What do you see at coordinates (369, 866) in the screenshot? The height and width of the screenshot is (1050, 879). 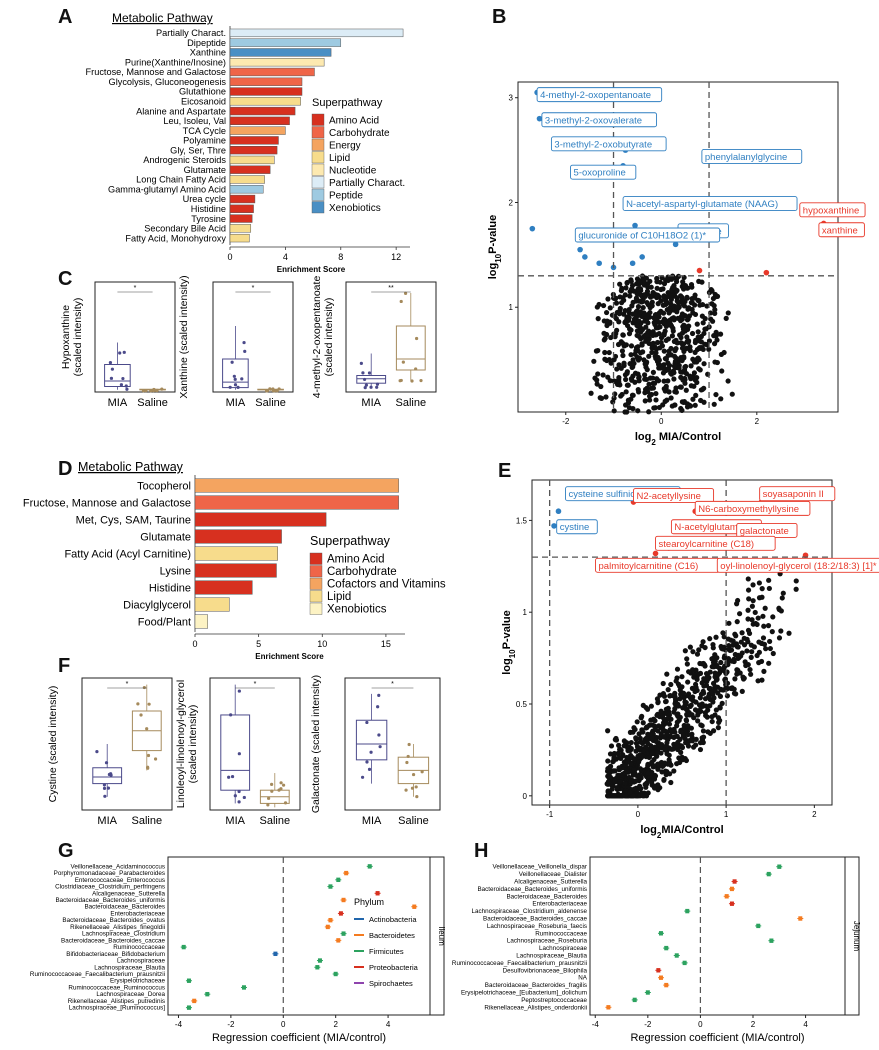 I see `coefficient-point-veillonellaceae-acidaminococcus` at bounding box center [369, 866].